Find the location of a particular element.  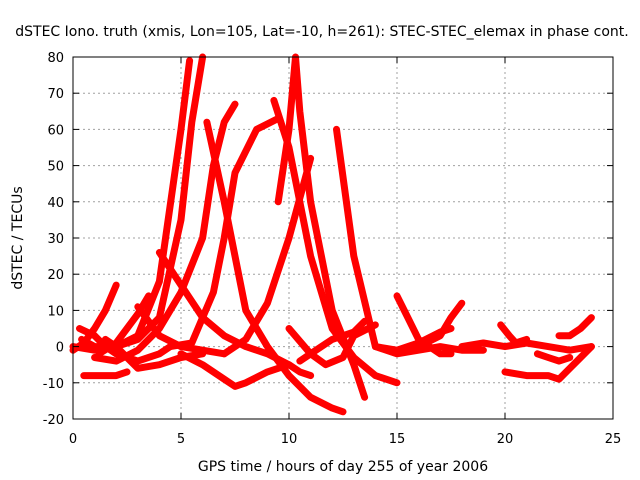

y-tick-label: 40 is located at coordinates (55, 203).